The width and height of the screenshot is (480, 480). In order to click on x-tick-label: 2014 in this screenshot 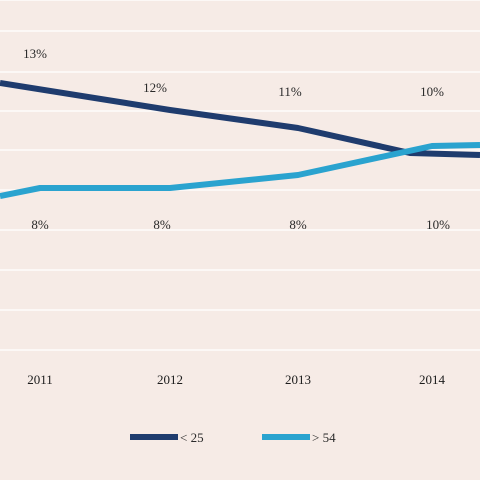, I will do `click(432, 379)`.